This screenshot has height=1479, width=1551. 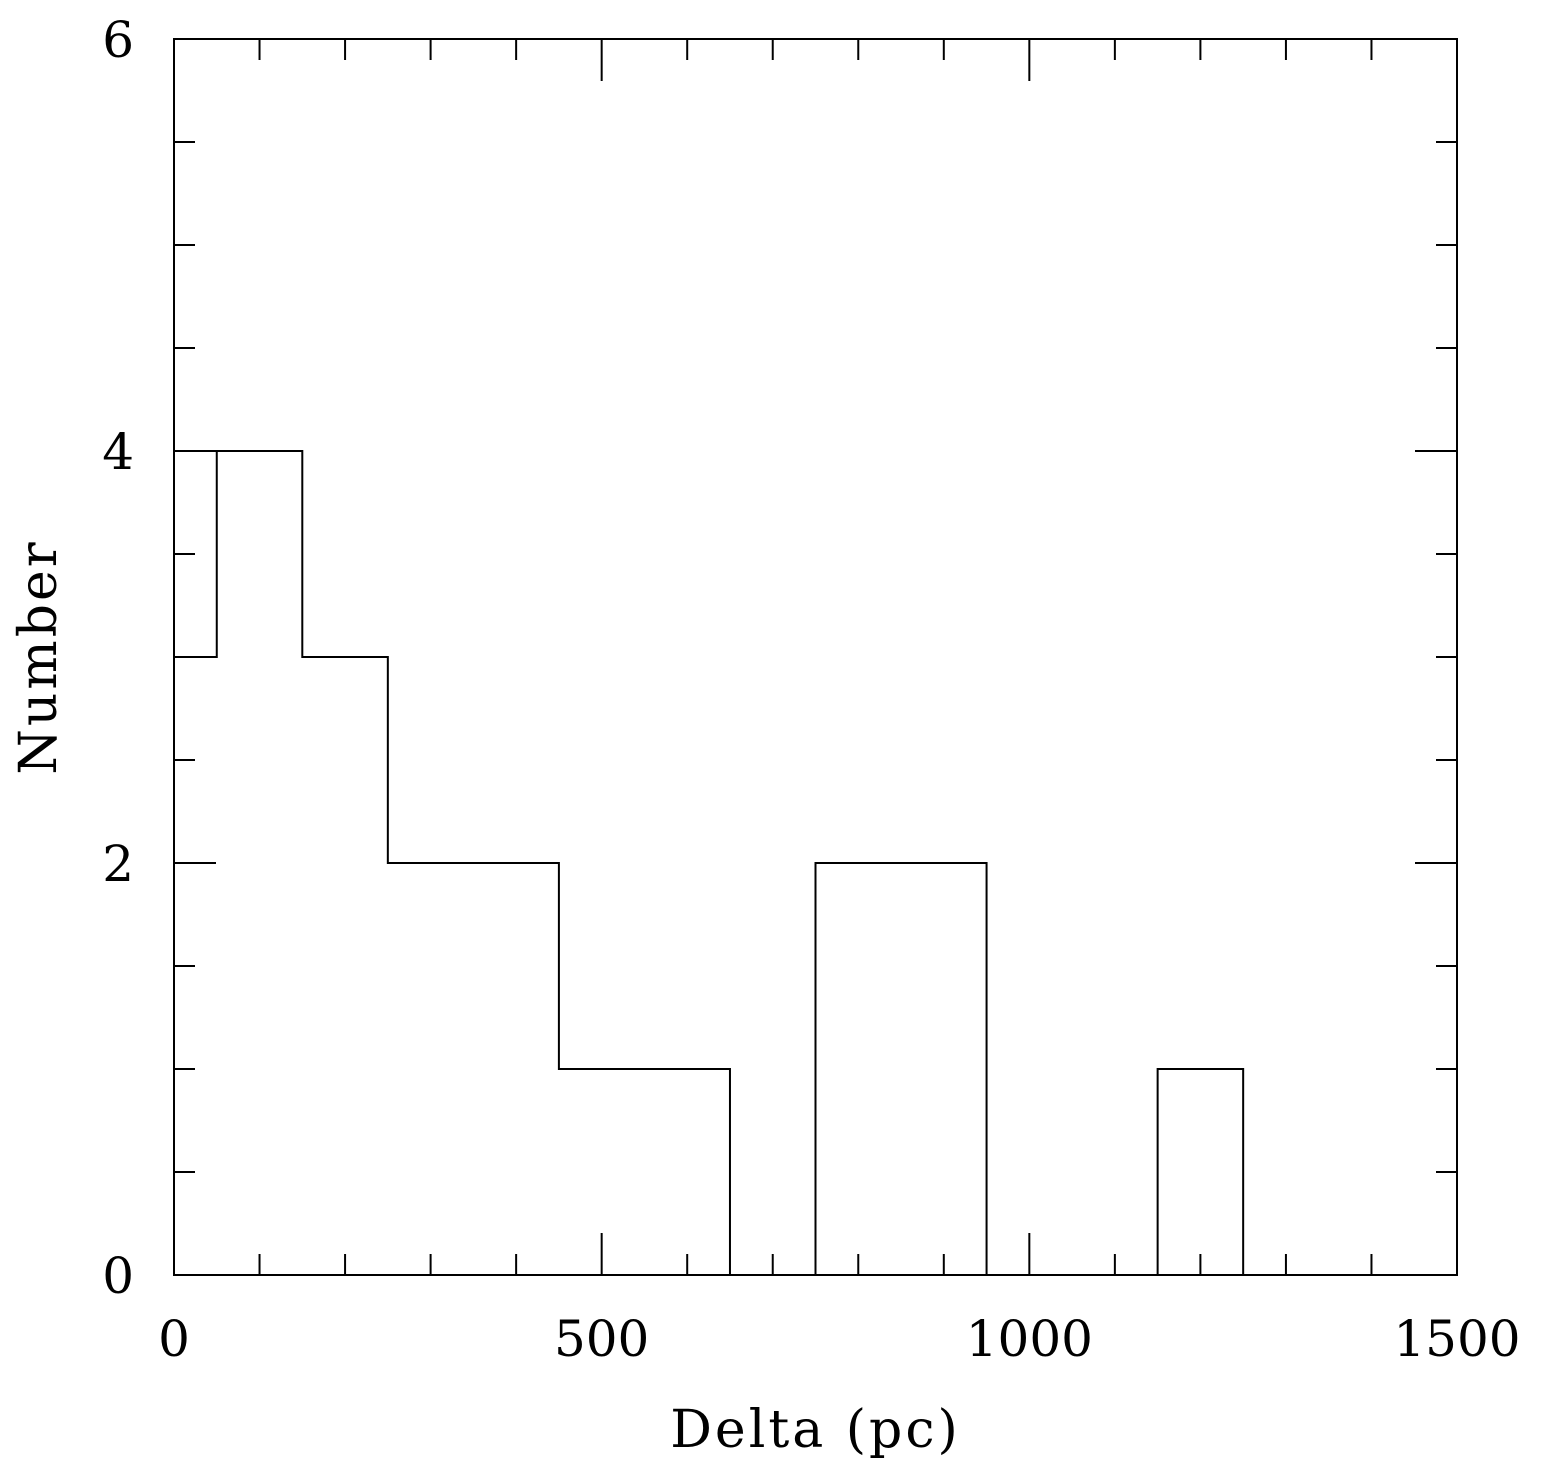 What do you see at coordinates (118, 658) in the screenshot?
I see `y-tick-labels: 0 2 4 6` at bounding box center [118, 658].